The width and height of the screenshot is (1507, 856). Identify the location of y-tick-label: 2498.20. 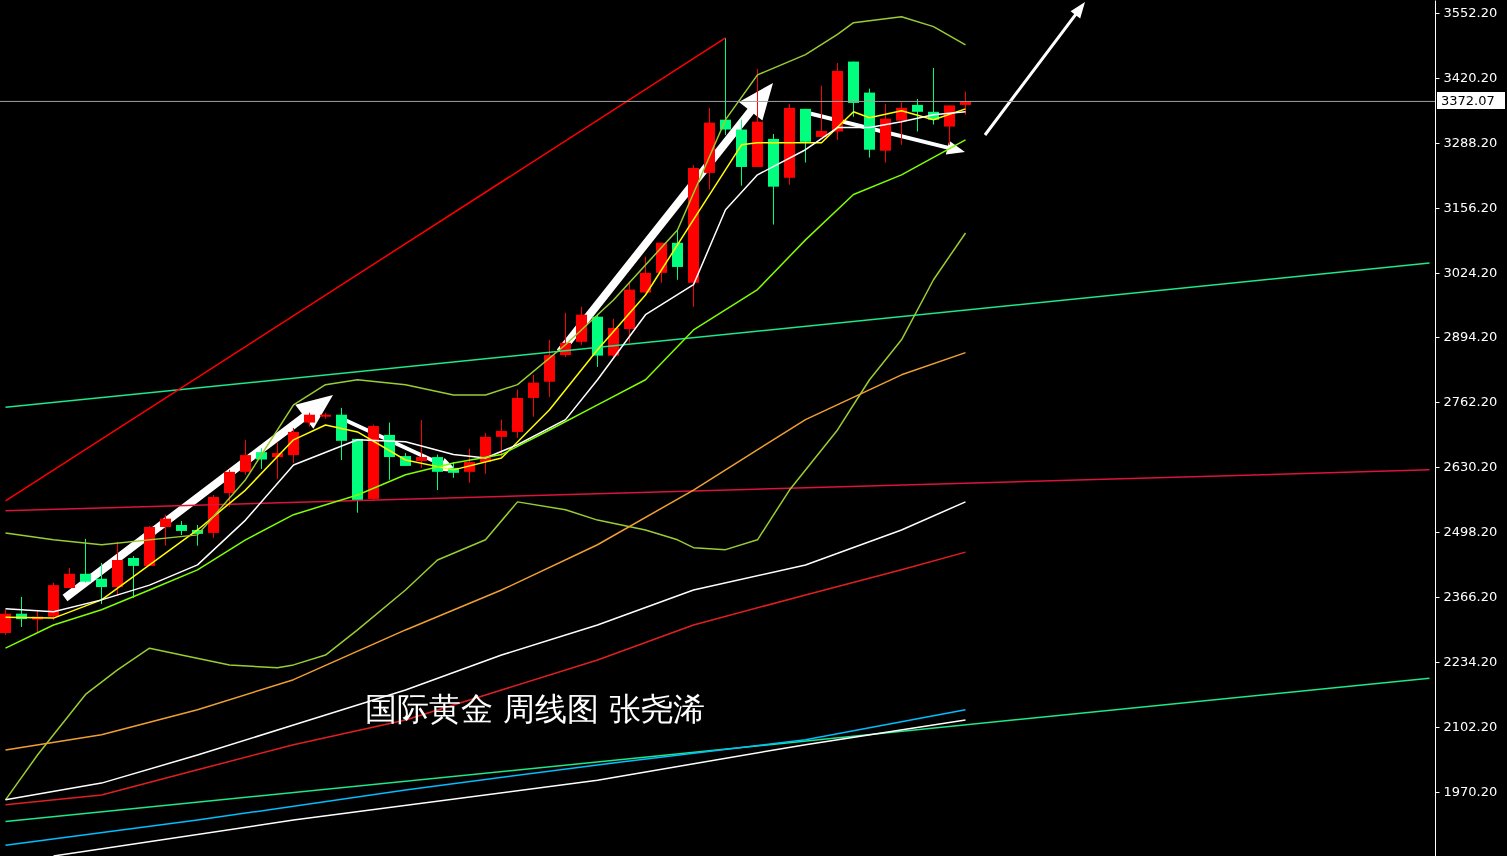
(1470, 532).